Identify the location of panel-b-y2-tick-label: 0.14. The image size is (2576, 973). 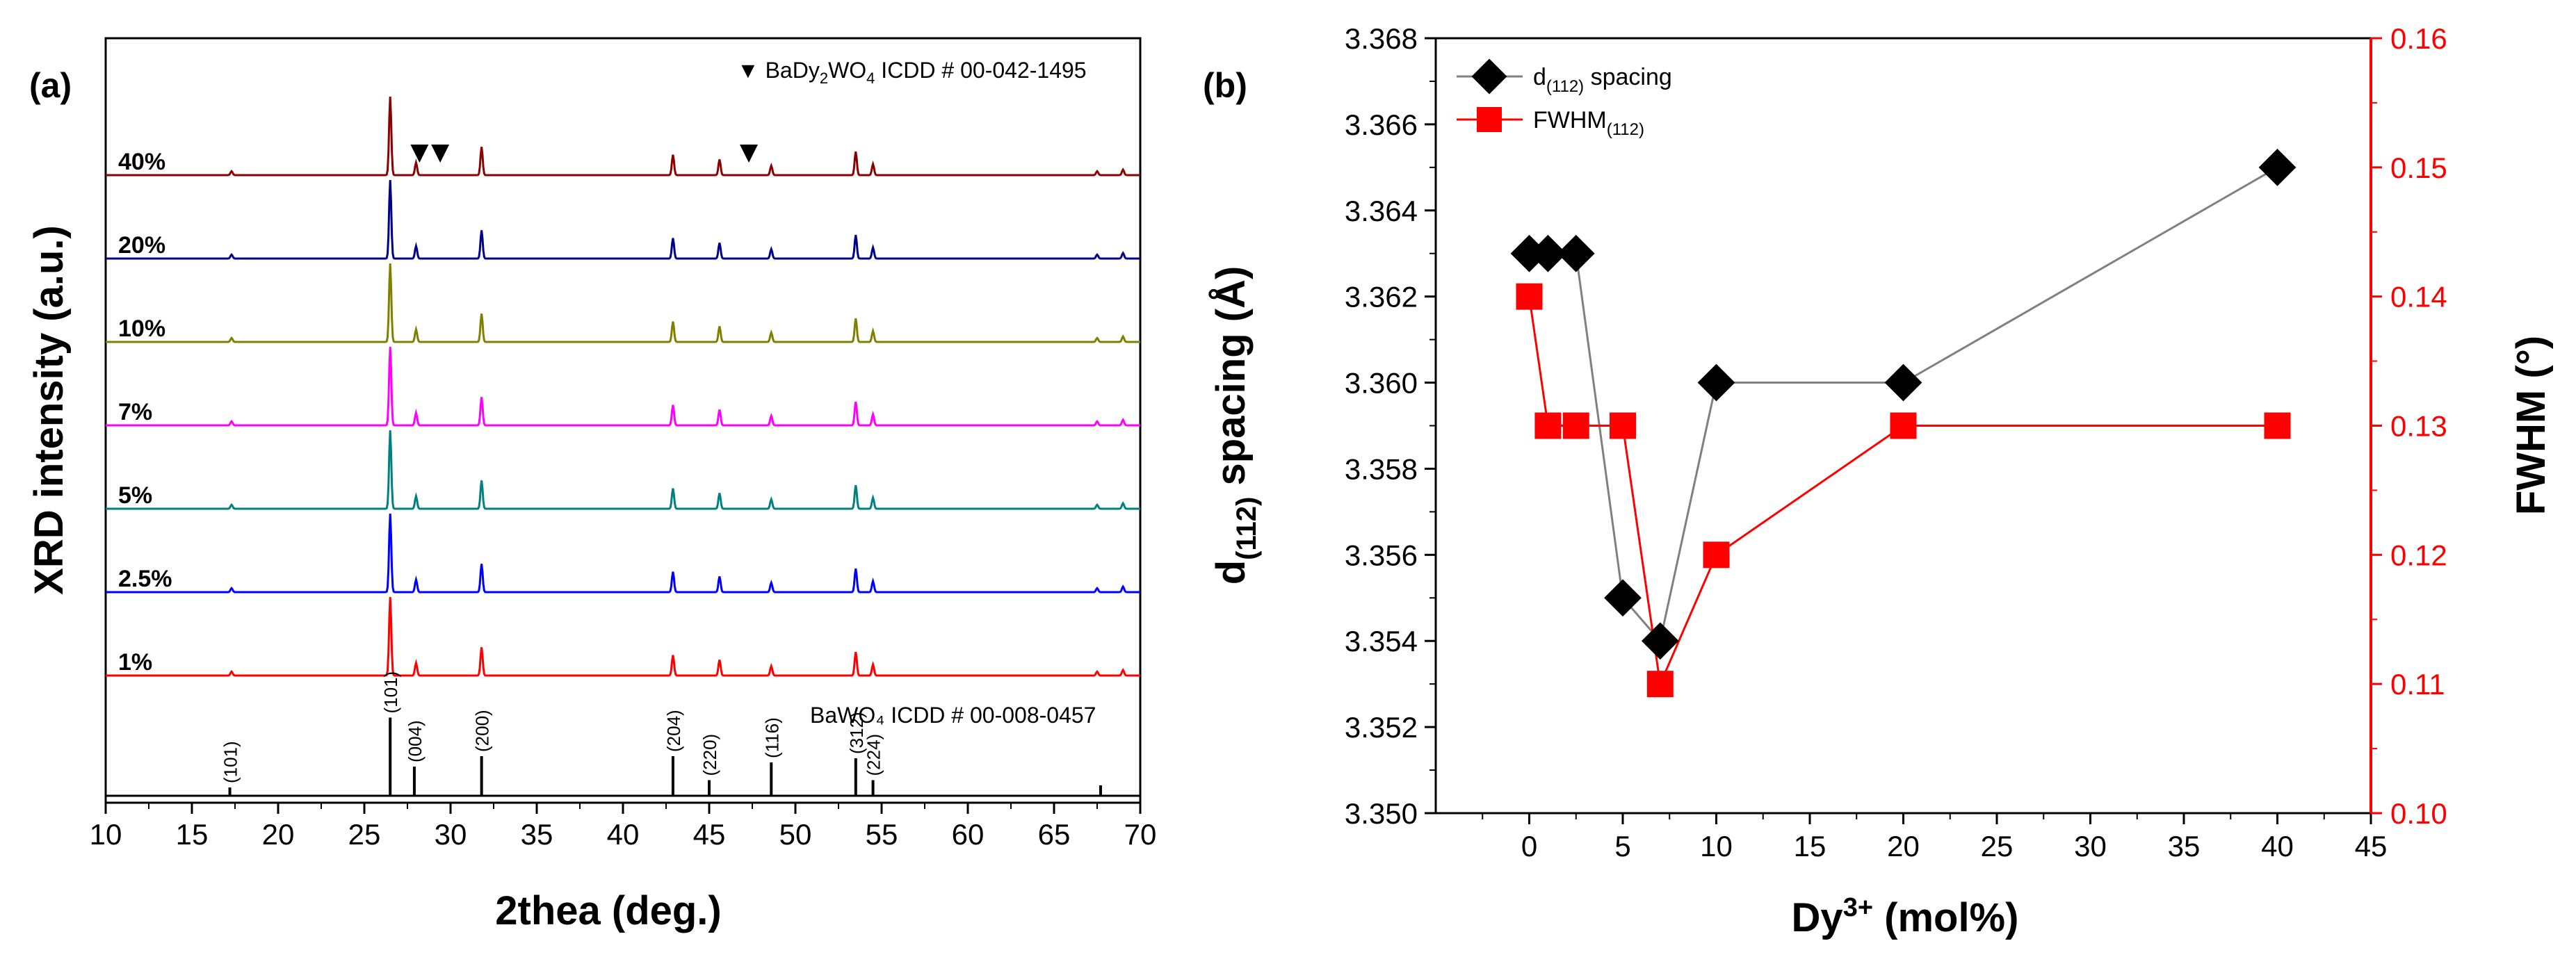
(2418, 297).